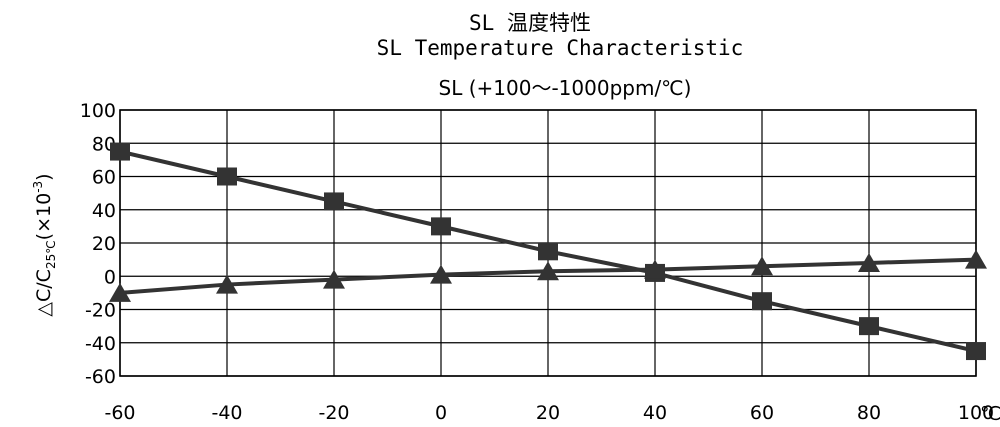  What do you see at coordinates (44, 176) in the screenshot?
I see `y-axis-label-close: )` at bounding box center [44, 176].